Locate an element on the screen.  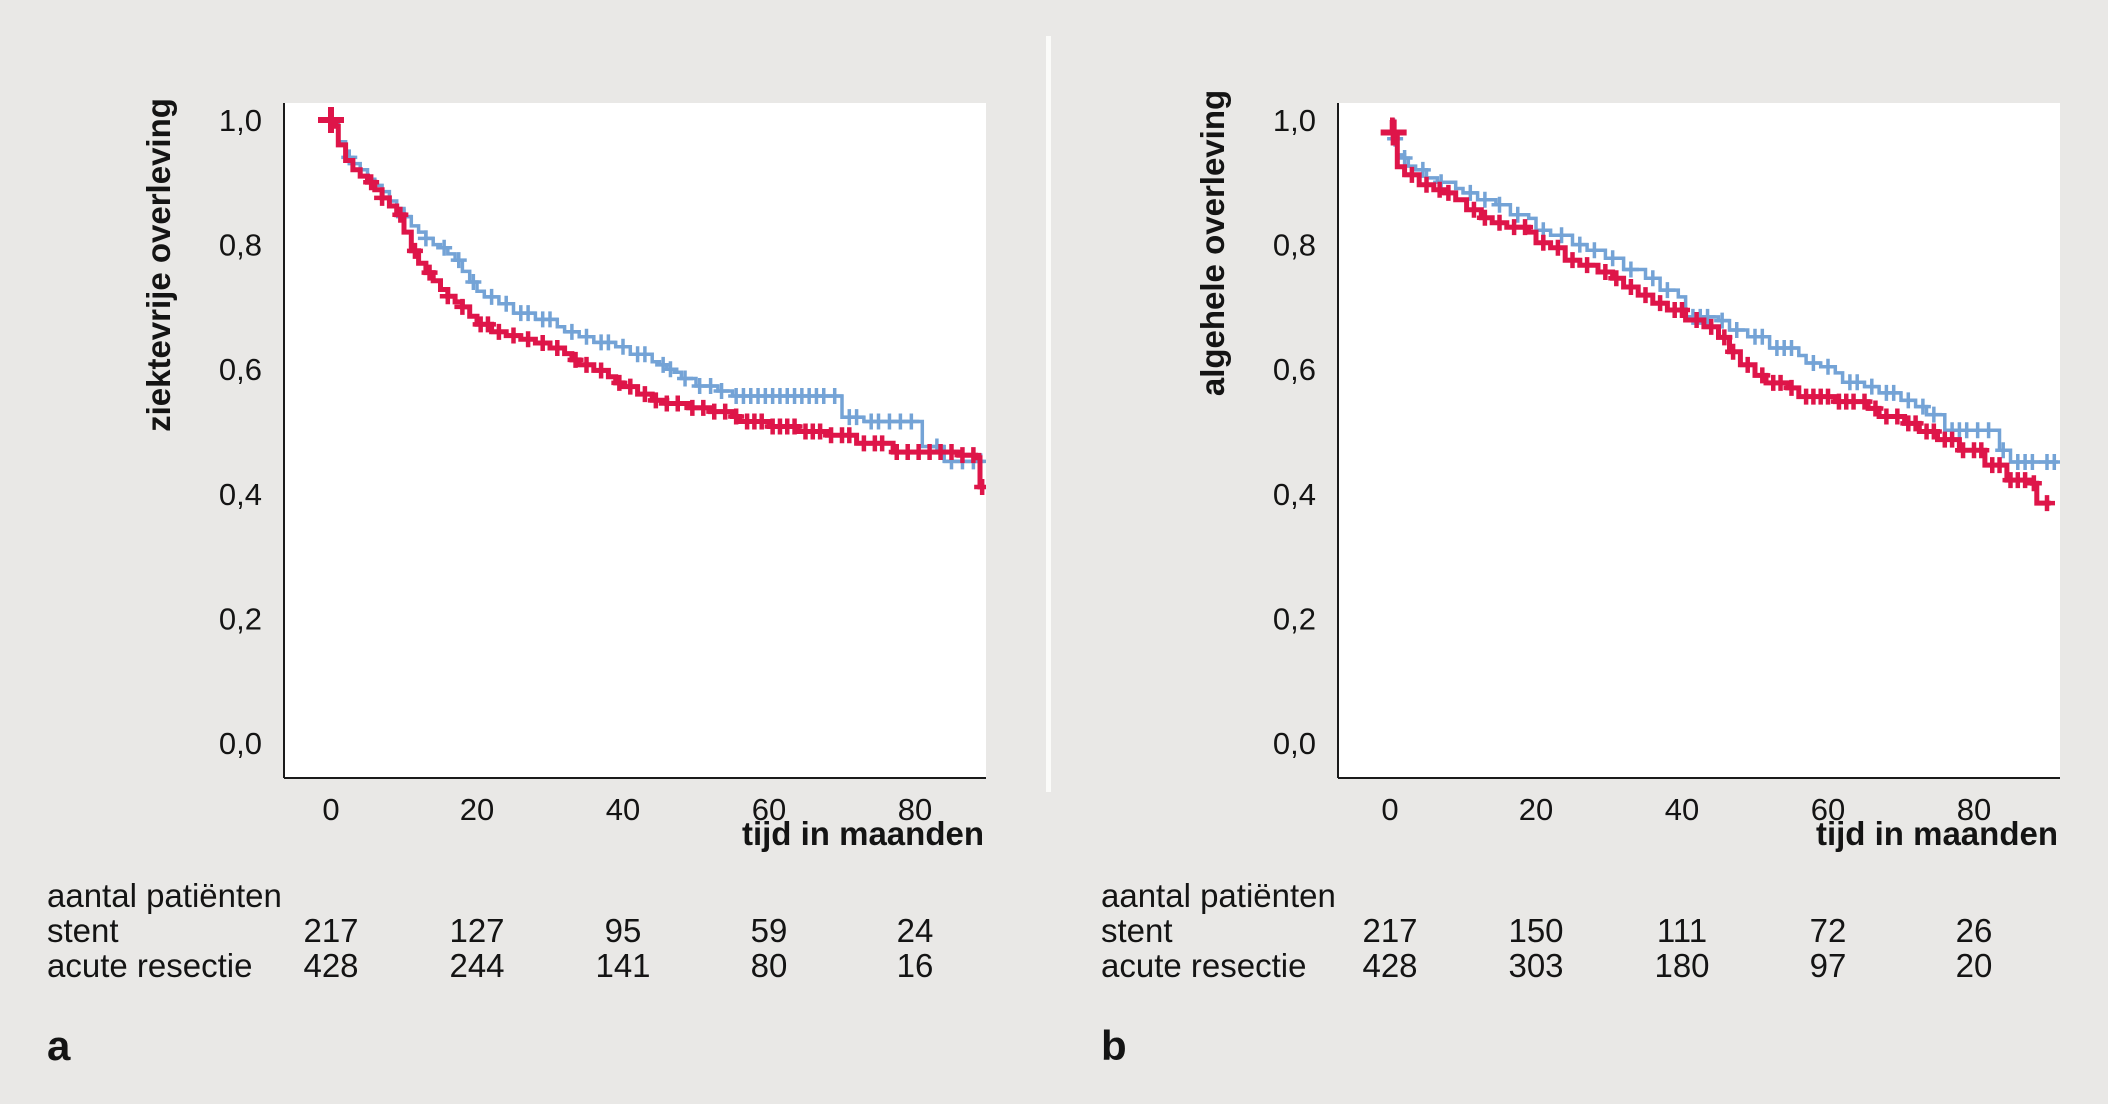
y-tick-label: 0,4 is located at coordinates (240, 494).